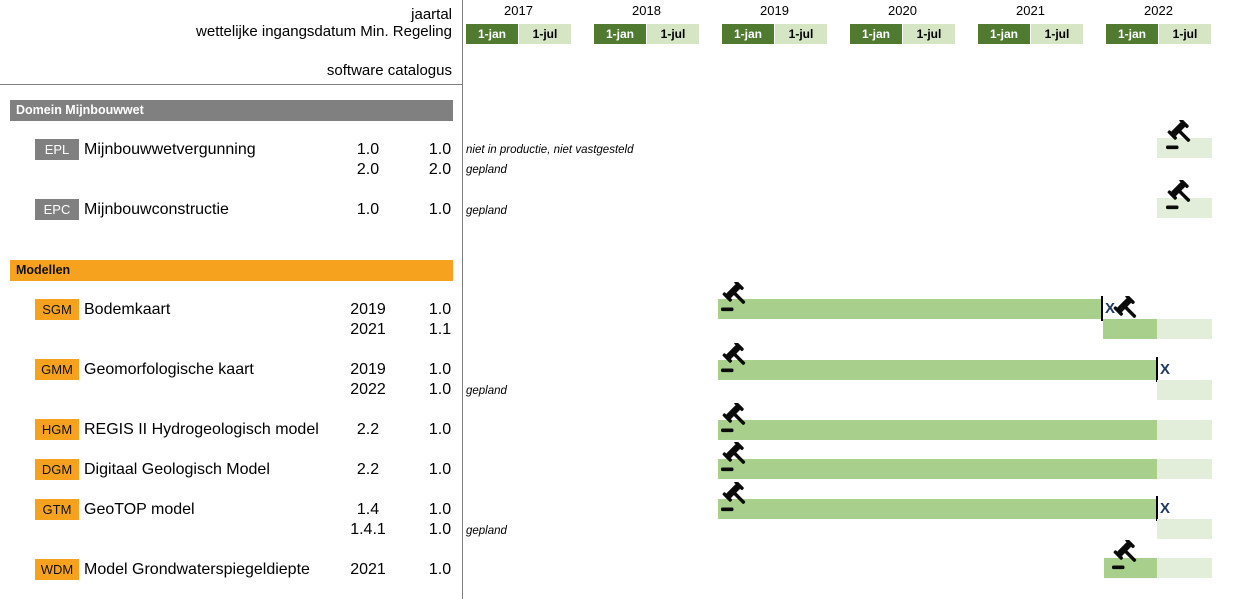  I want to click on row-label-wdm: Model Grondwaterspiegeldiepte, so click(197, 569).